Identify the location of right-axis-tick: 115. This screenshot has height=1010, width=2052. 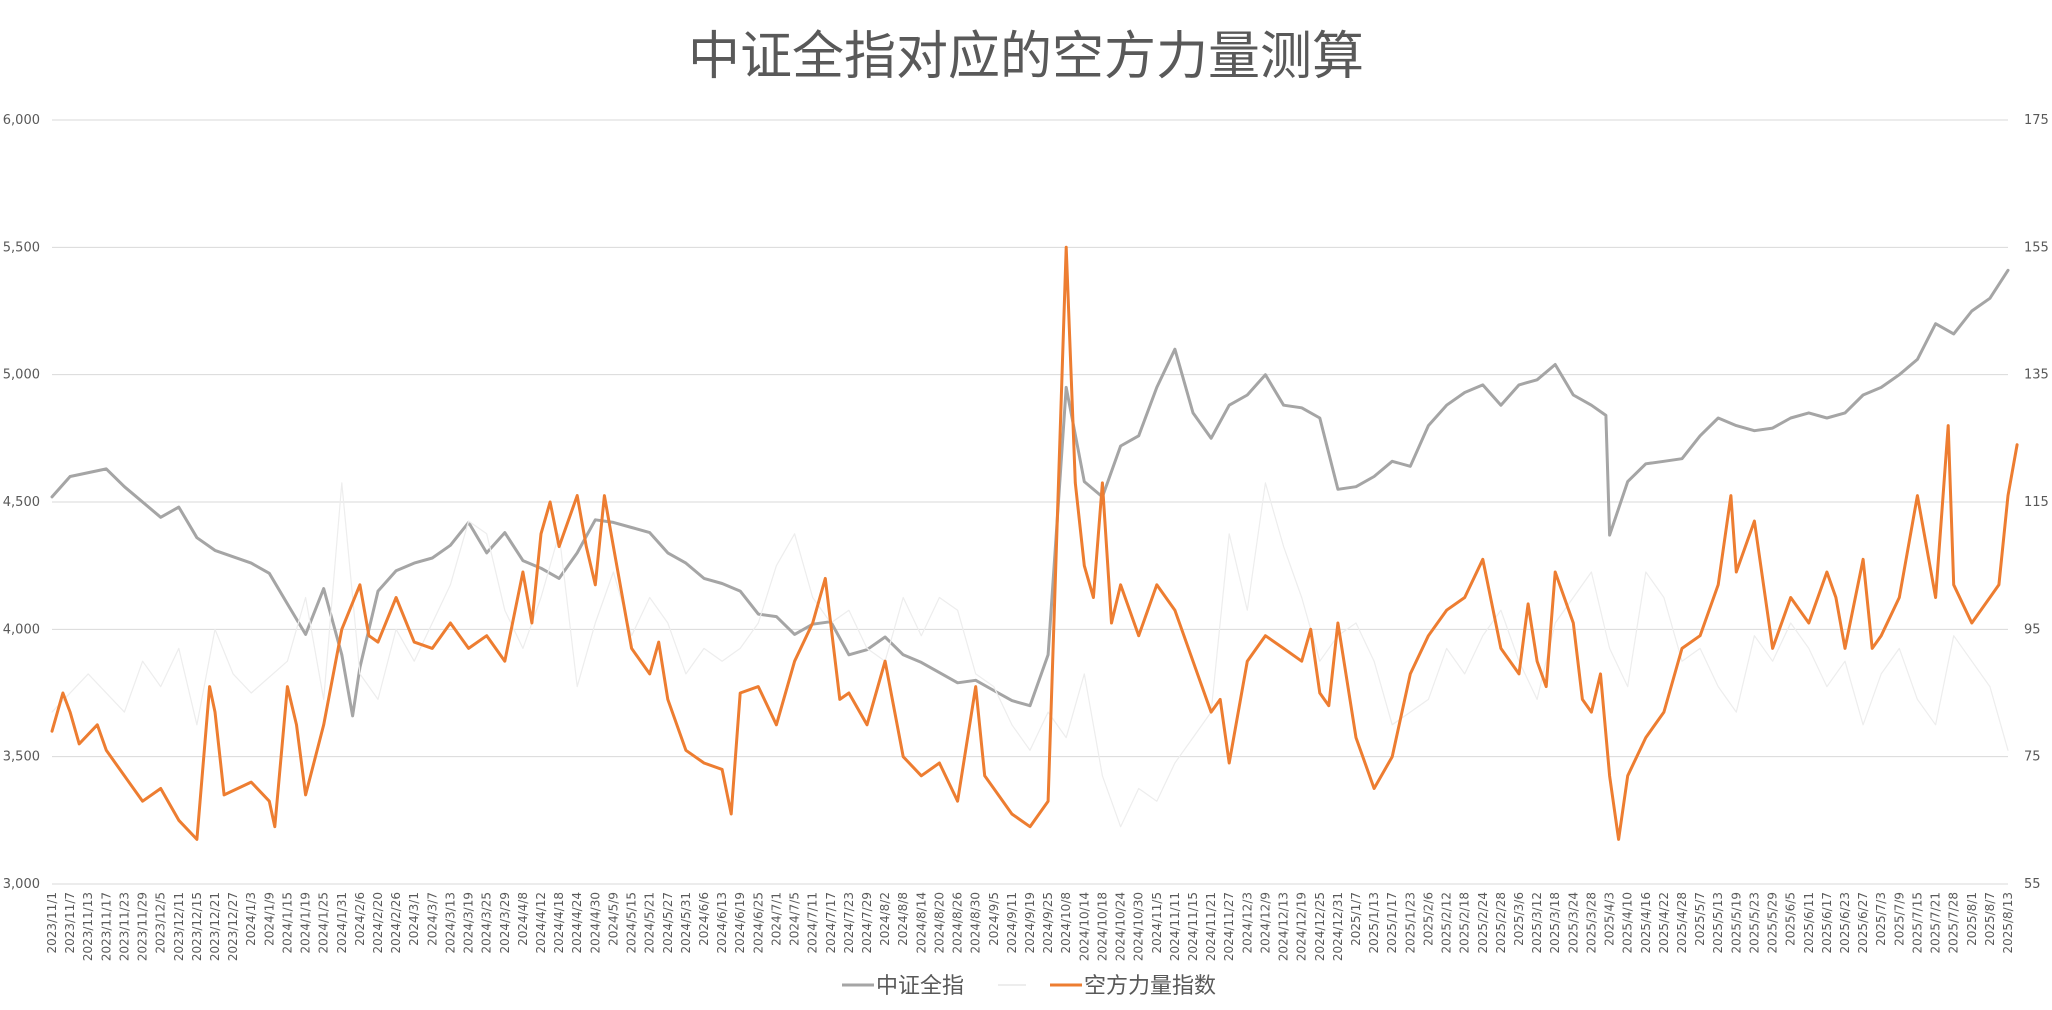
(2036, 502).